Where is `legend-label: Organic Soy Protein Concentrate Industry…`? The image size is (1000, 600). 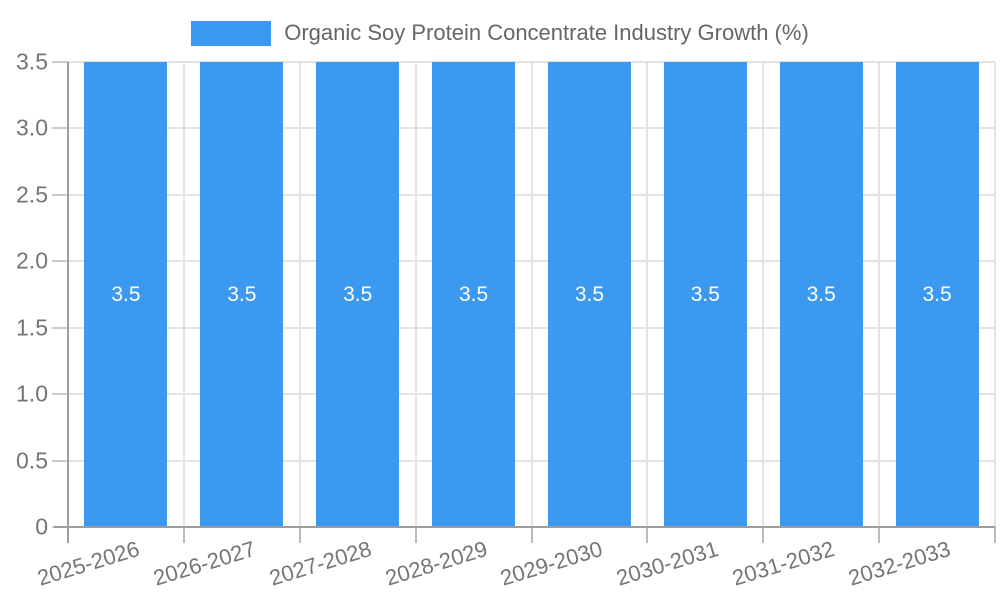 legend-label: Organic Soy Protein Concentrate Industry… is located at coordinates (546, 32).